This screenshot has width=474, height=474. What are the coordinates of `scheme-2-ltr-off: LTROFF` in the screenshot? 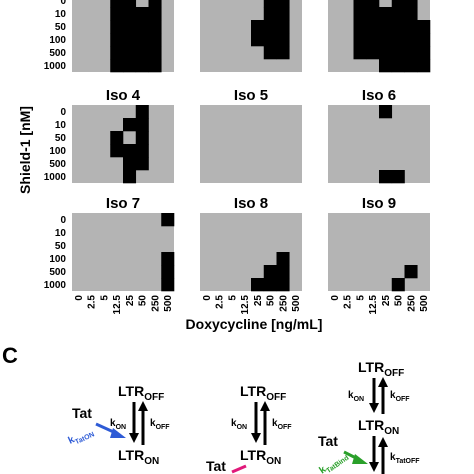 It's located at (263, 393).